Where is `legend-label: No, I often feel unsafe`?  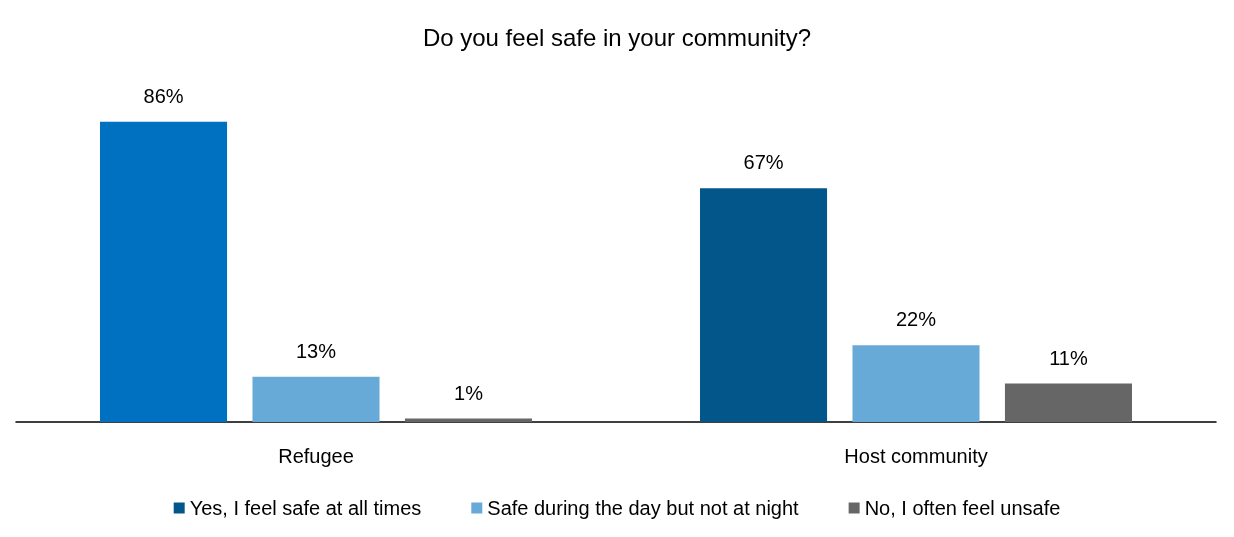
legend-label: No, I often feel unsafe is located at coordinates (962, 508).